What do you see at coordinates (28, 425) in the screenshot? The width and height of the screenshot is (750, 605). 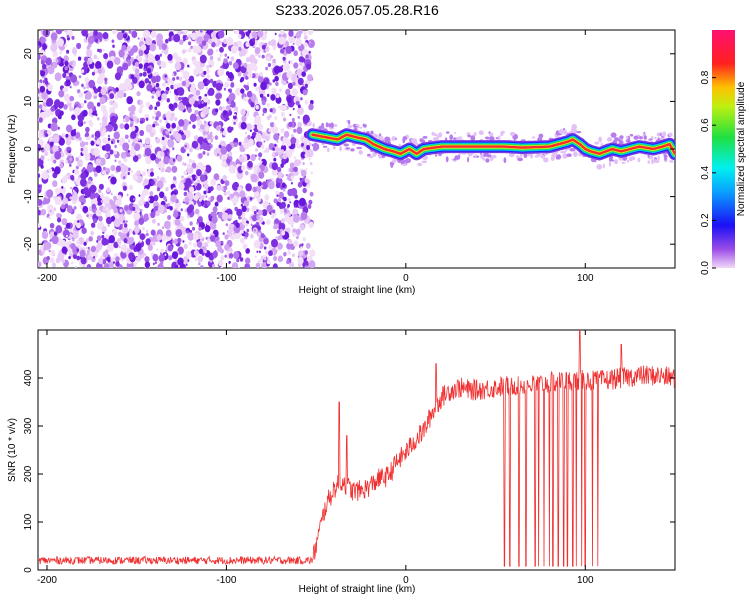 I see `y-tick-label: 300` at bounding box center [28, 425].